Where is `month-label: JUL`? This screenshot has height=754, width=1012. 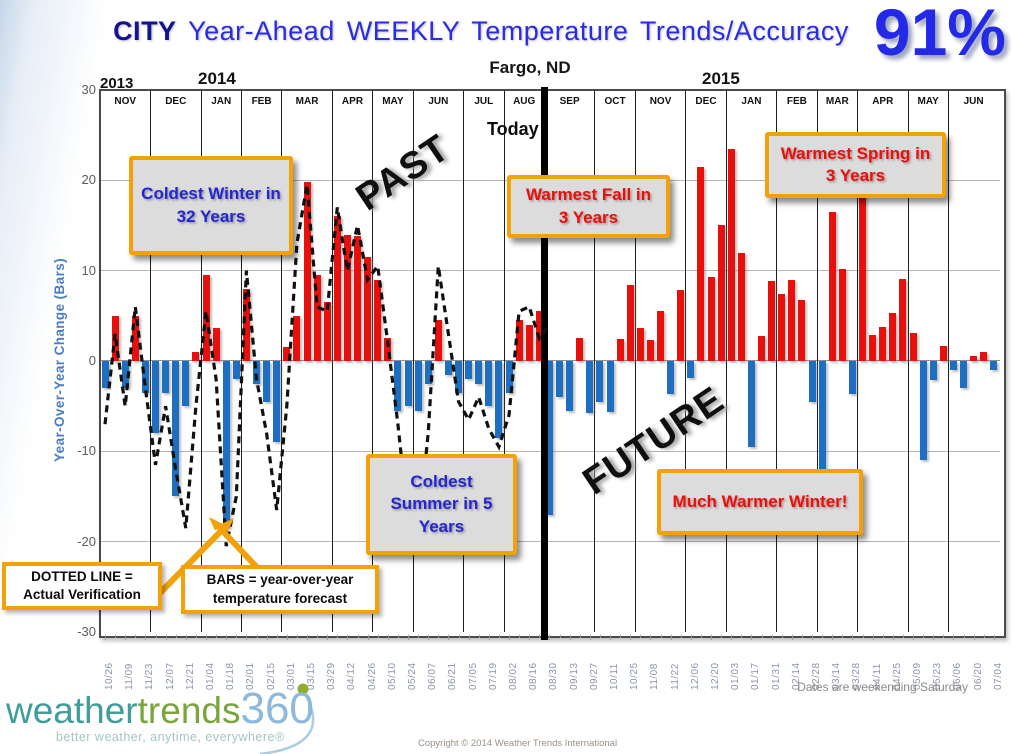
month-label: JUL is located at coordinates (484, 101).